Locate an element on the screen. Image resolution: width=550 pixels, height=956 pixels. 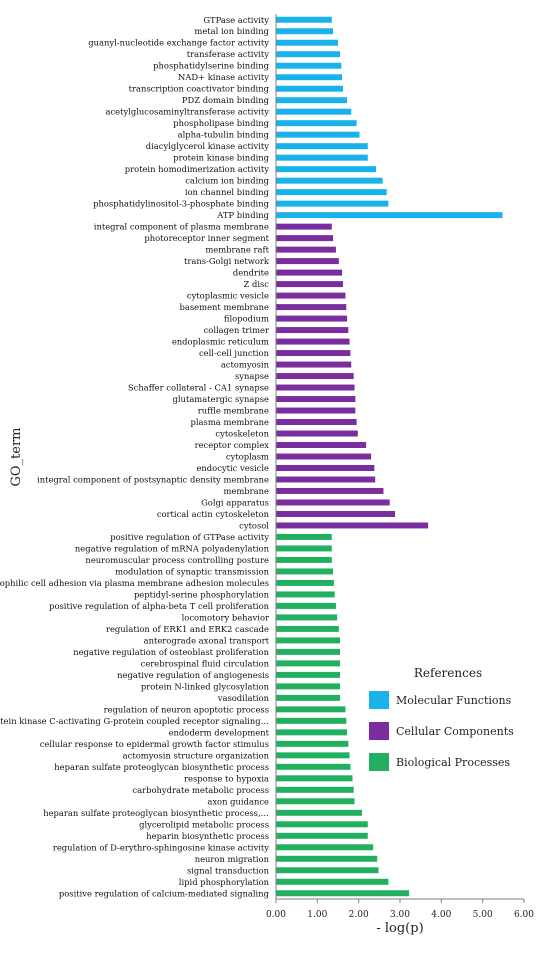
x-tick-label: 6.00 is located at coordinates (524, 915).